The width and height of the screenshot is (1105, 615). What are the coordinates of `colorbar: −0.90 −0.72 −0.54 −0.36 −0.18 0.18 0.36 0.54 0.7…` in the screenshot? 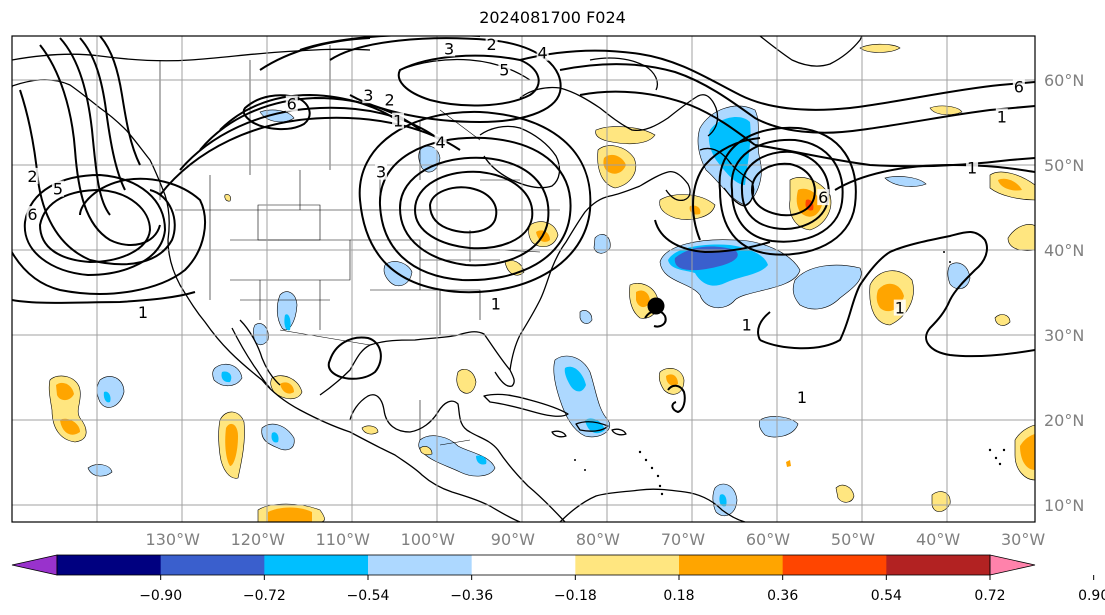 It's located at (558, 579).